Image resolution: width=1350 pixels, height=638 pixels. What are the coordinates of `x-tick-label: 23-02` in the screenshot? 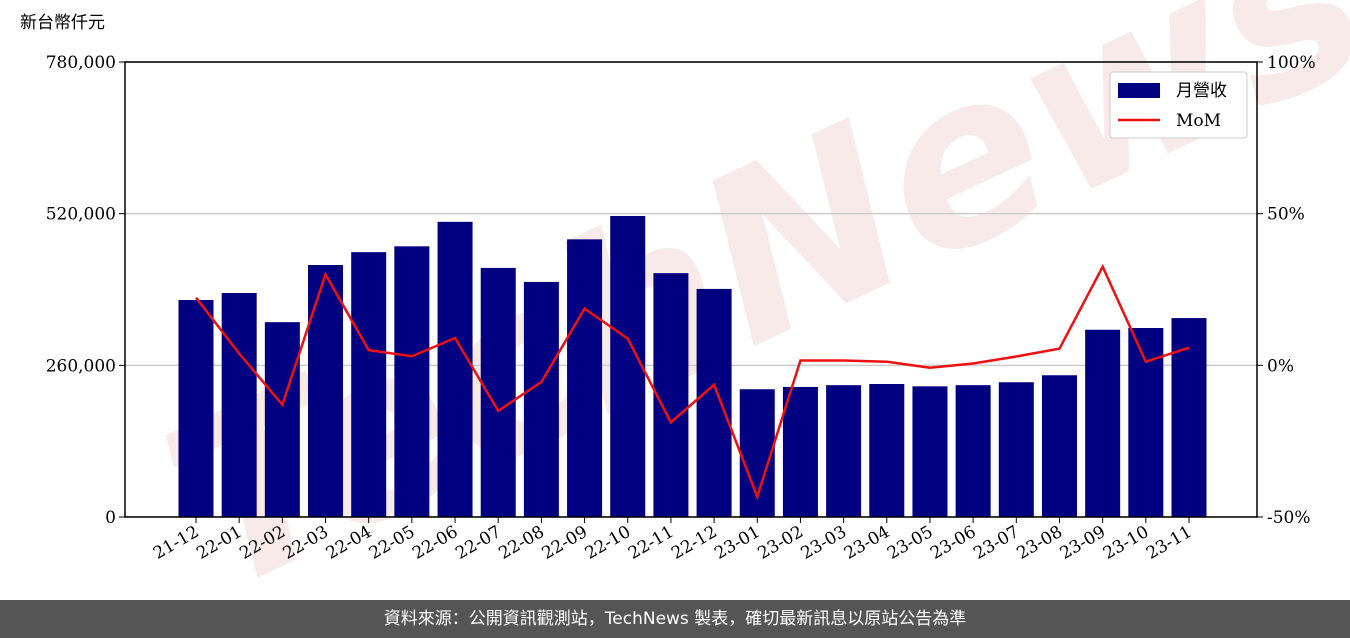 It's located at (780, 543).